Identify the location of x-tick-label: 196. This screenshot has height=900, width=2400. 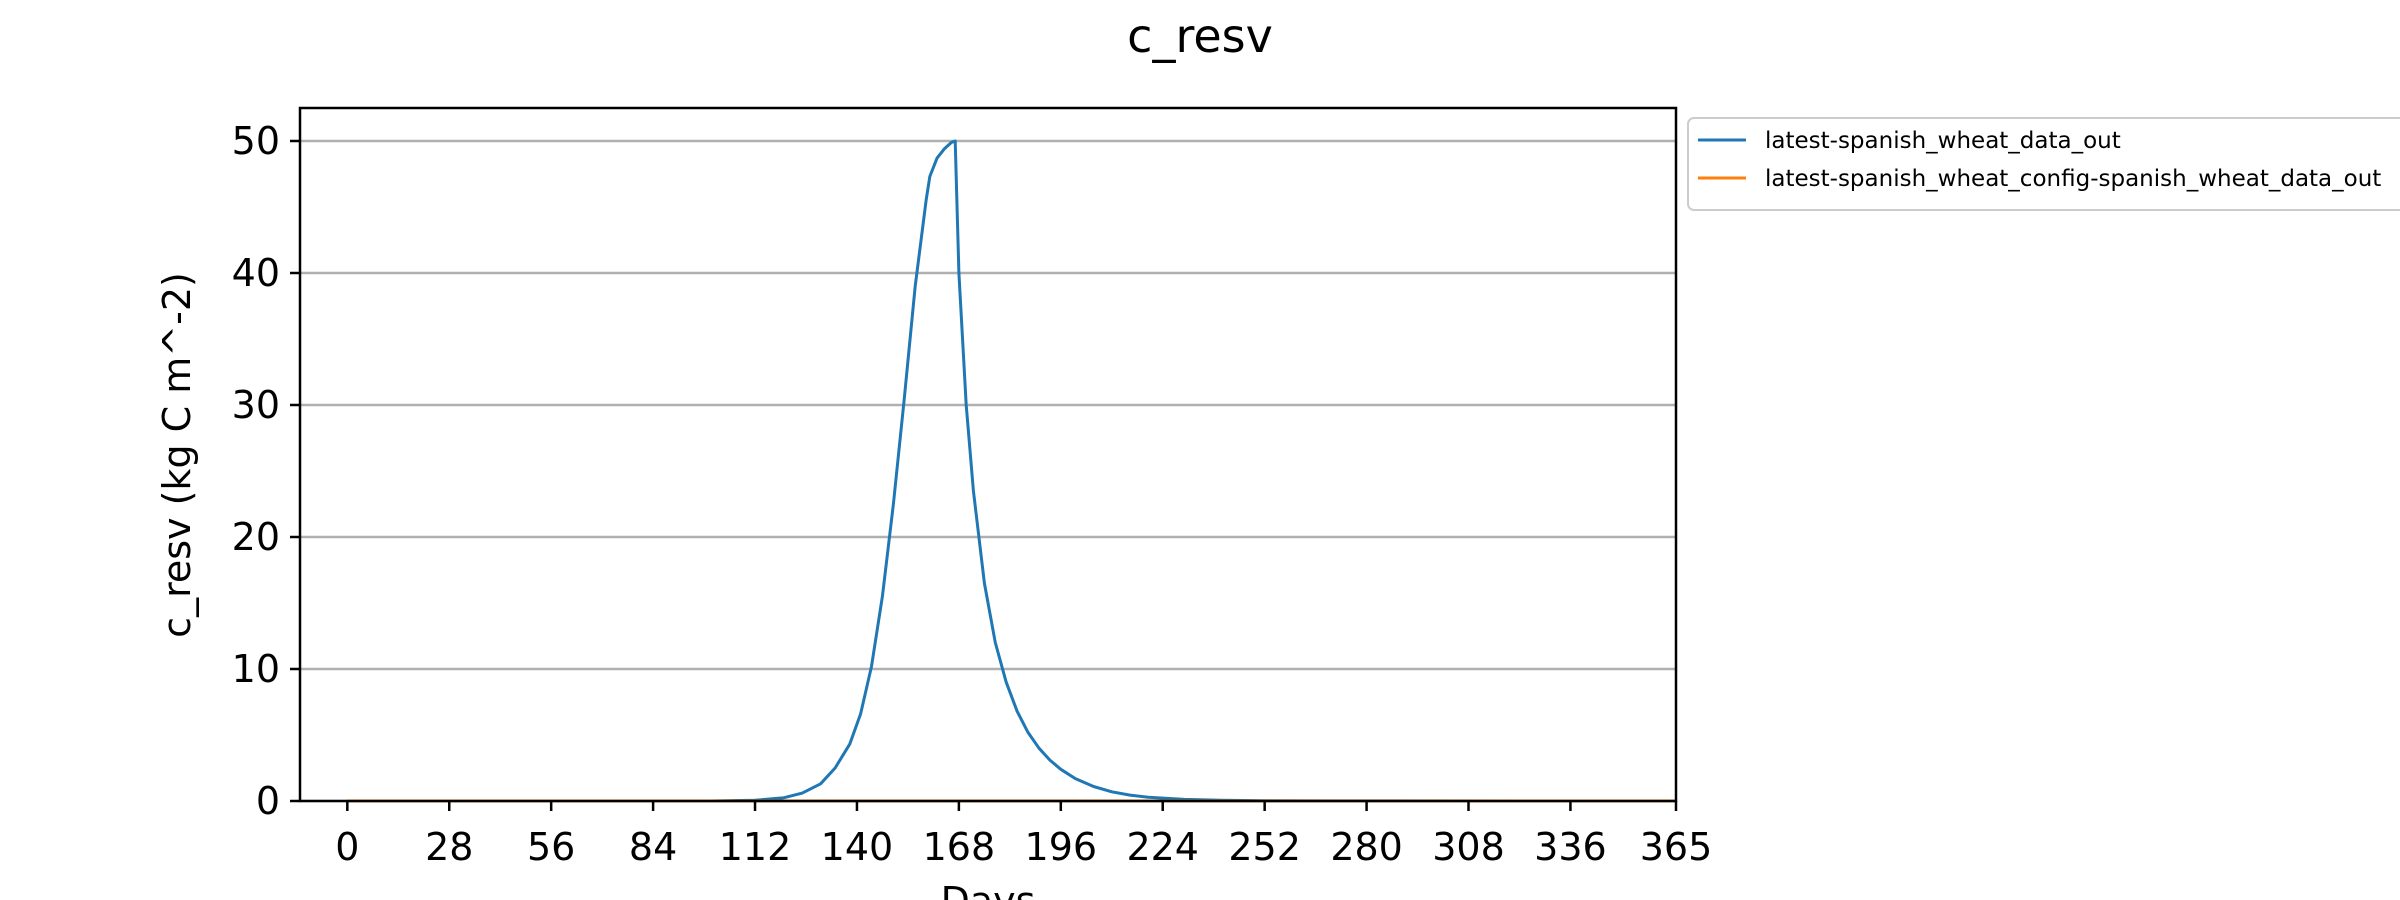
(1061, 847).